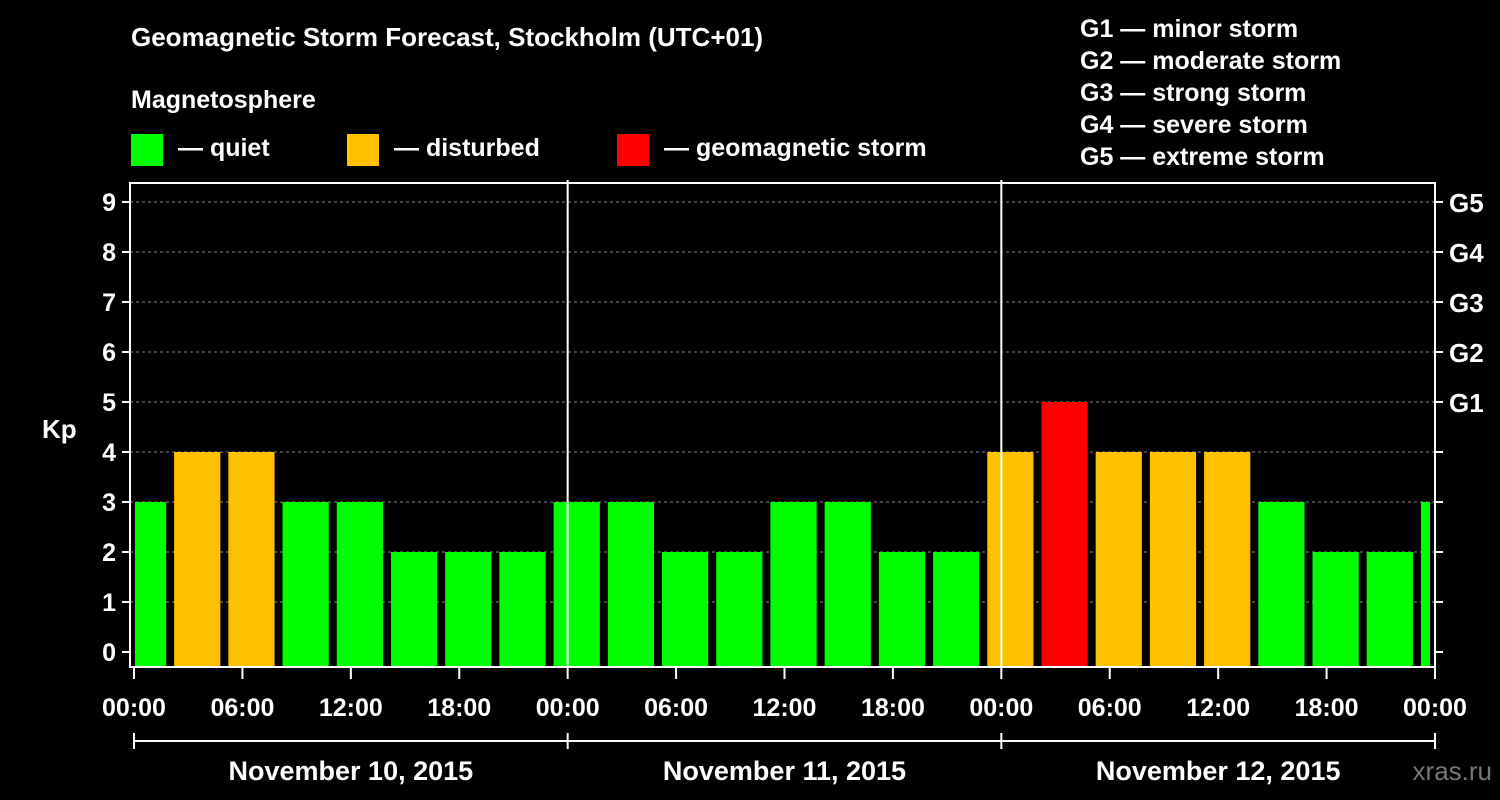 Image resolution: width=1500 pixels, height=800 pixels. What do you see at coordinates (1194, 125) in the screenshot?
I see `g-scale-g4: G4 — severe storm` at bounding box center [1194, 125].